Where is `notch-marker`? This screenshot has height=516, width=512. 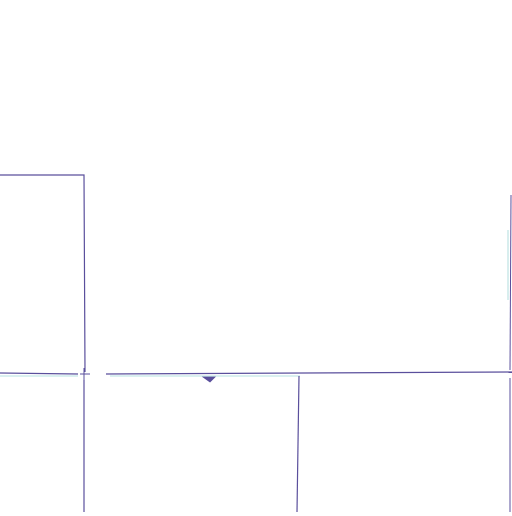
notch-marker is located at coordinates (208, 379).